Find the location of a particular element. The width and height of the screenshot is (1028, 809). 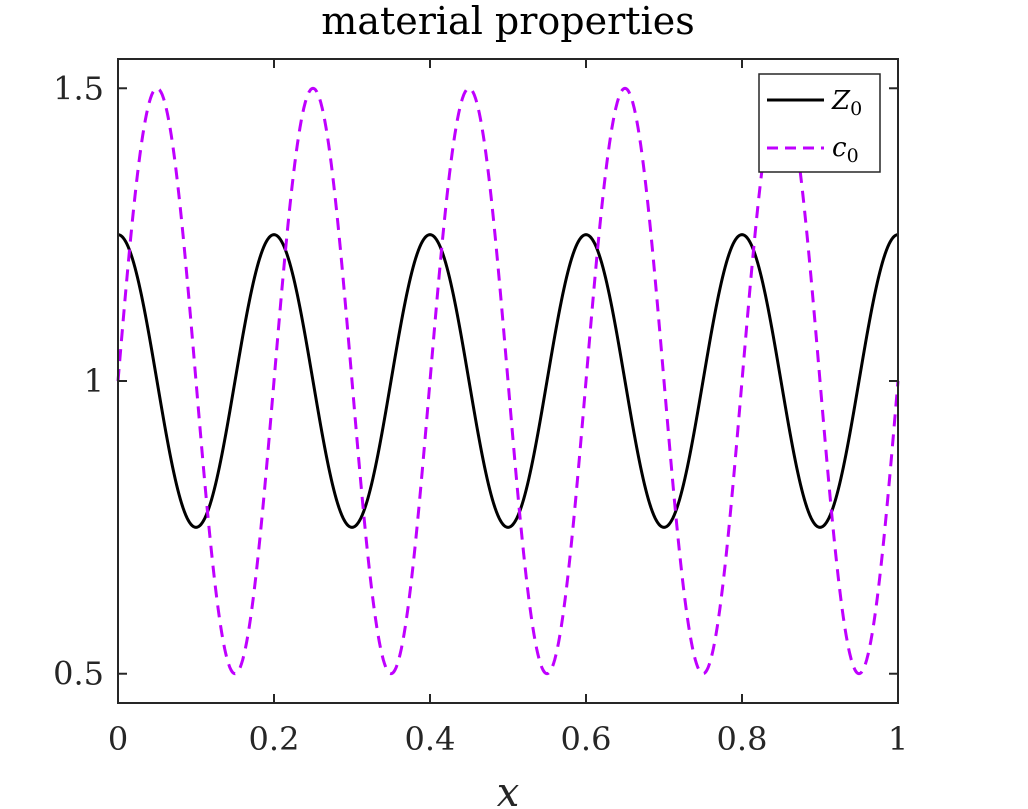

legend-c0-subscript: 0 is located at coordinates (853, 156).